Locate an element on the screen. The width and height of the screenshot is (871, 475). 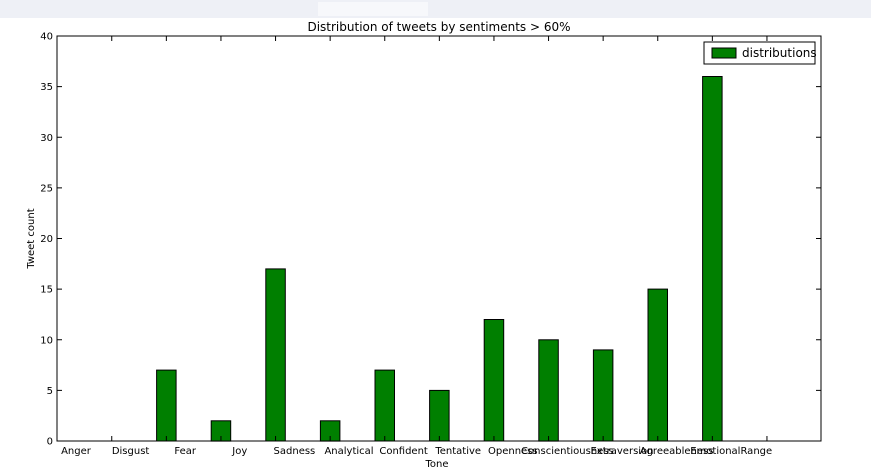
bar-disgust is located at coordinates (166, 405).